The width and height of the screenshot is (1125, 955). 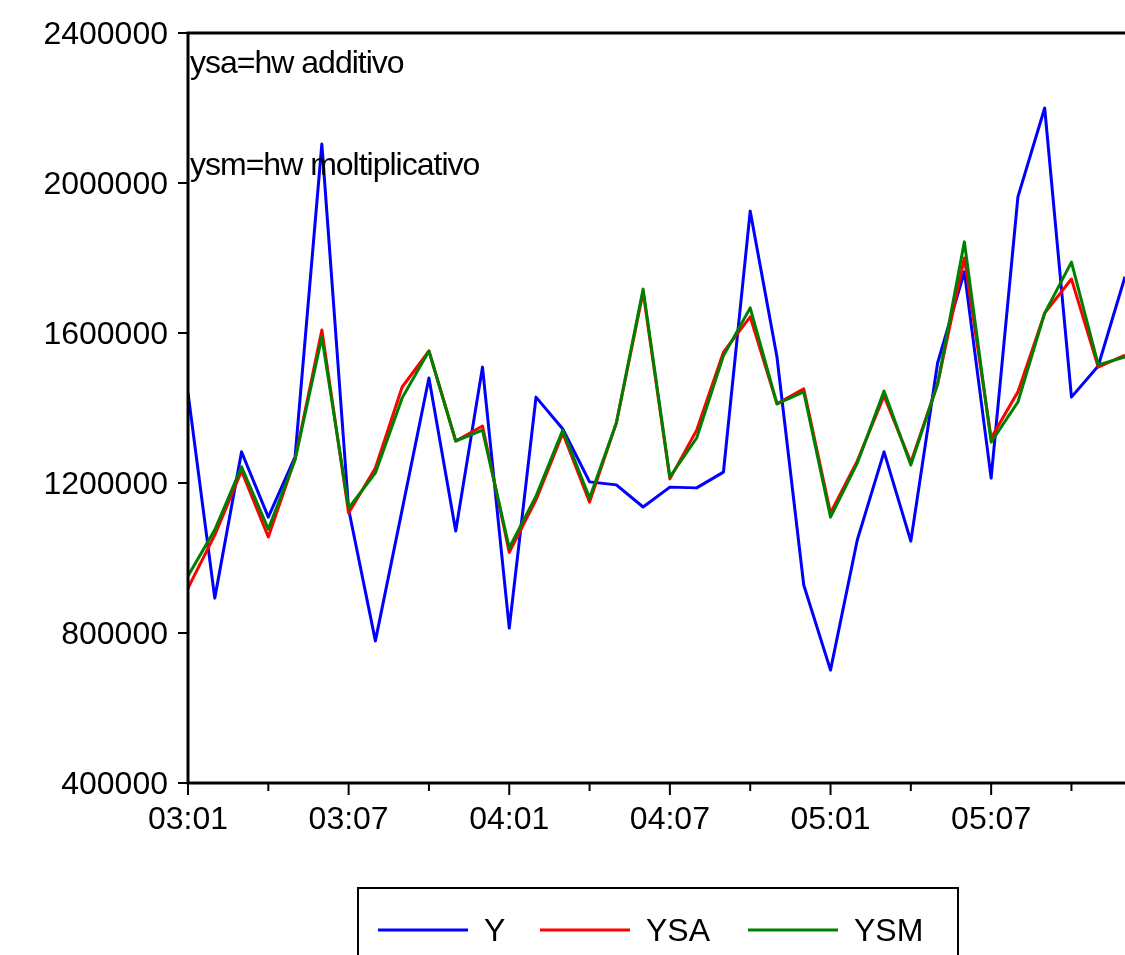 I want to click on legend-label: YSM, so click(x=889, y=930).